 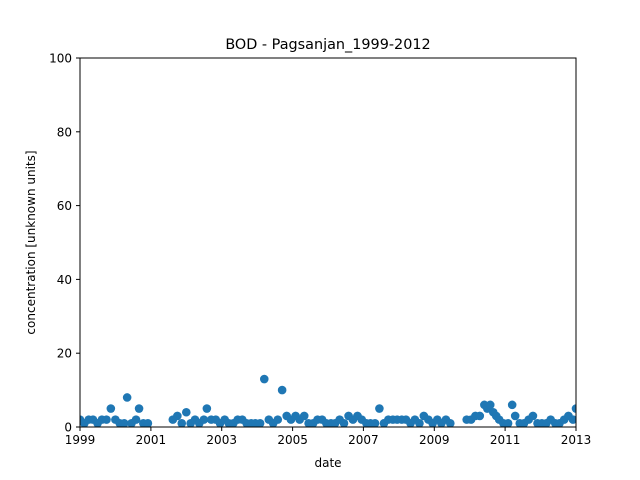 What do you see at coordinates (363, 440) in the screenshot?
I see `x-tick-label: 2007` at bounding box center [363, 440].